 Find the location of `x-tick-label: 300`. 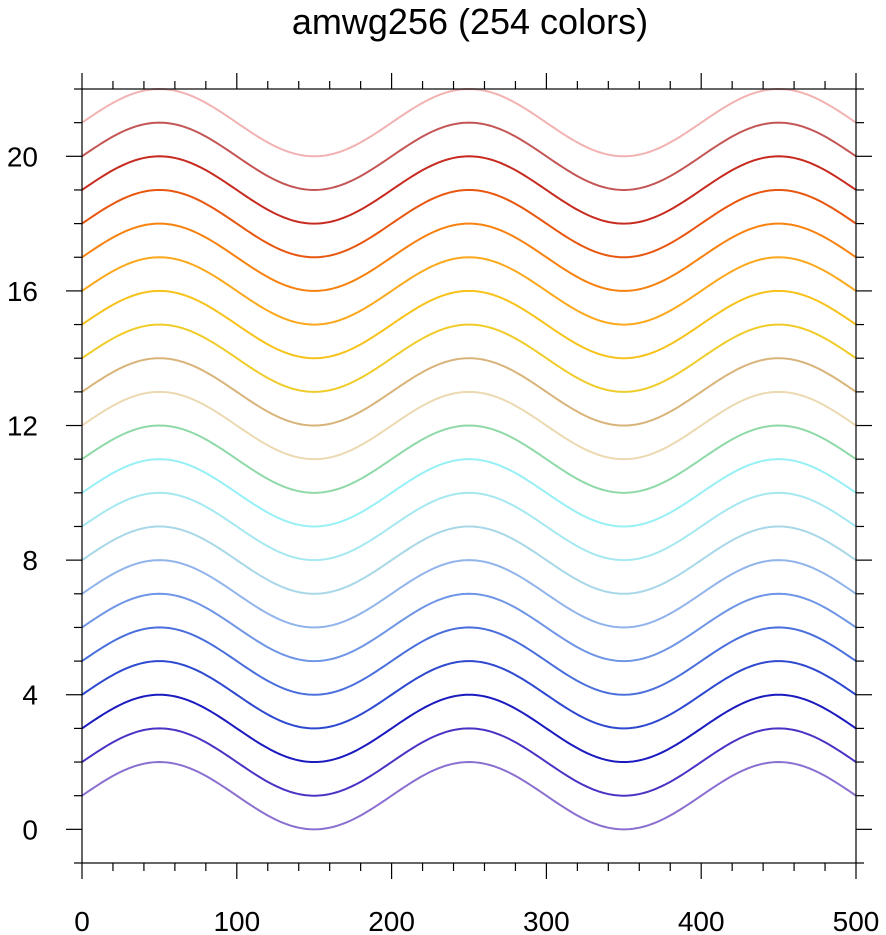

x-tick-label: 300 is located at coordinates (546, 920).